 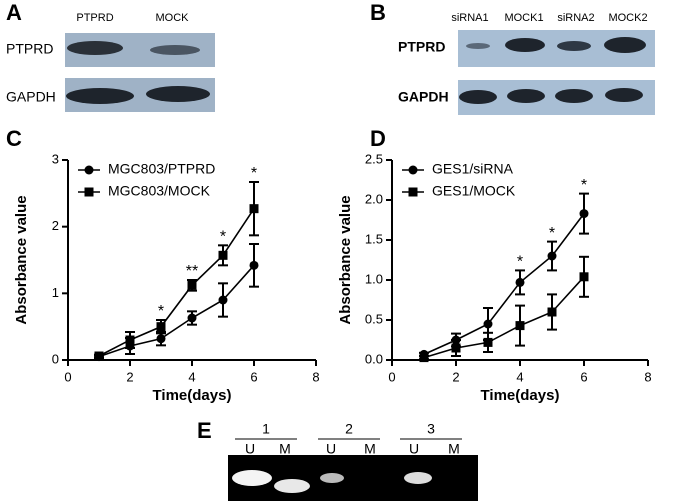 What do you see at coordinates (192, 271) in the screenshot?
I see `annotation: **` at bounding box center [192, 271].